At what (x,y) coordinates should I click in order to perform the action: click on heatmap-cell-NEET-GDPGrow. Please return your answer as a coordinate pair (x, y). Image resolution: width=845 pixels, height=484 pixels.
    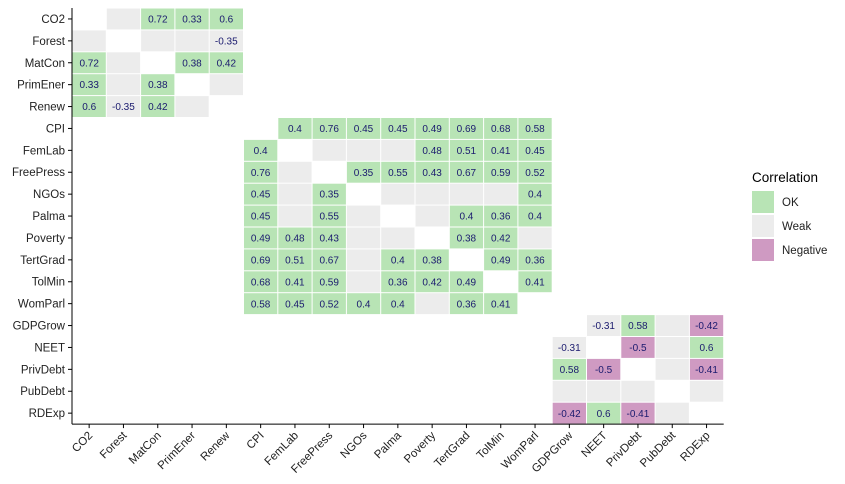
    Looking at the image, I should click on (569, 347).